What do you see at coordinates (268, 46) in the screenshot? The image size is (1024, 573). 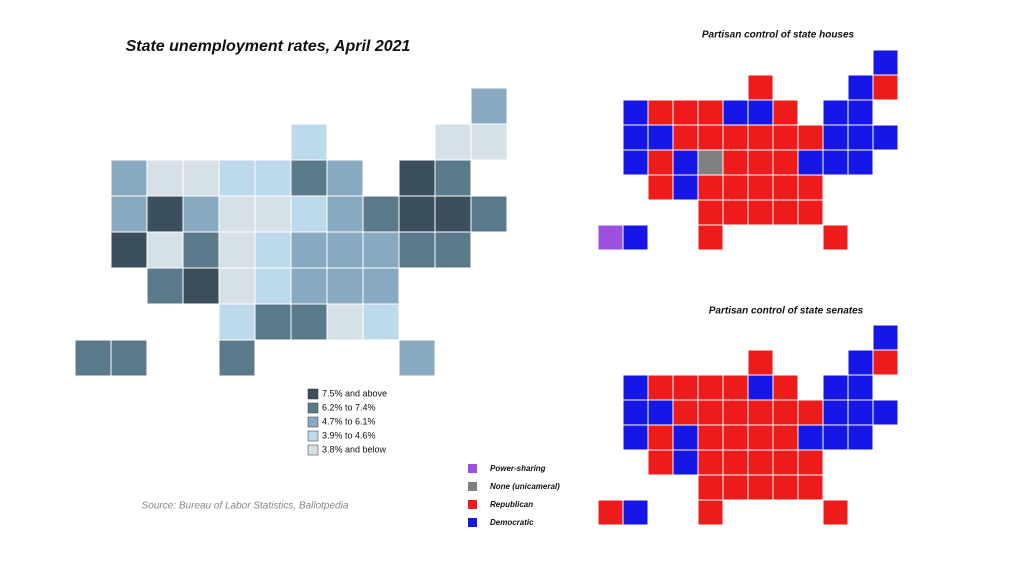 I see `map-title: State unemployment rates, April 2021` at bounding box center [268, 46].